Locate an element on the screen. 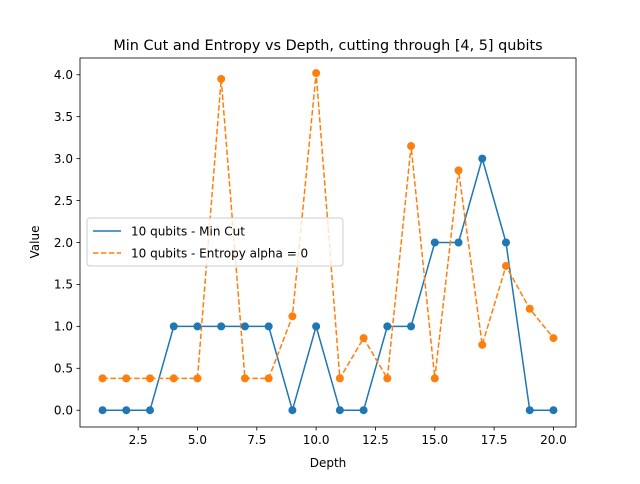  y-tick-label: 4.0 is located at coordinates (63, 75).